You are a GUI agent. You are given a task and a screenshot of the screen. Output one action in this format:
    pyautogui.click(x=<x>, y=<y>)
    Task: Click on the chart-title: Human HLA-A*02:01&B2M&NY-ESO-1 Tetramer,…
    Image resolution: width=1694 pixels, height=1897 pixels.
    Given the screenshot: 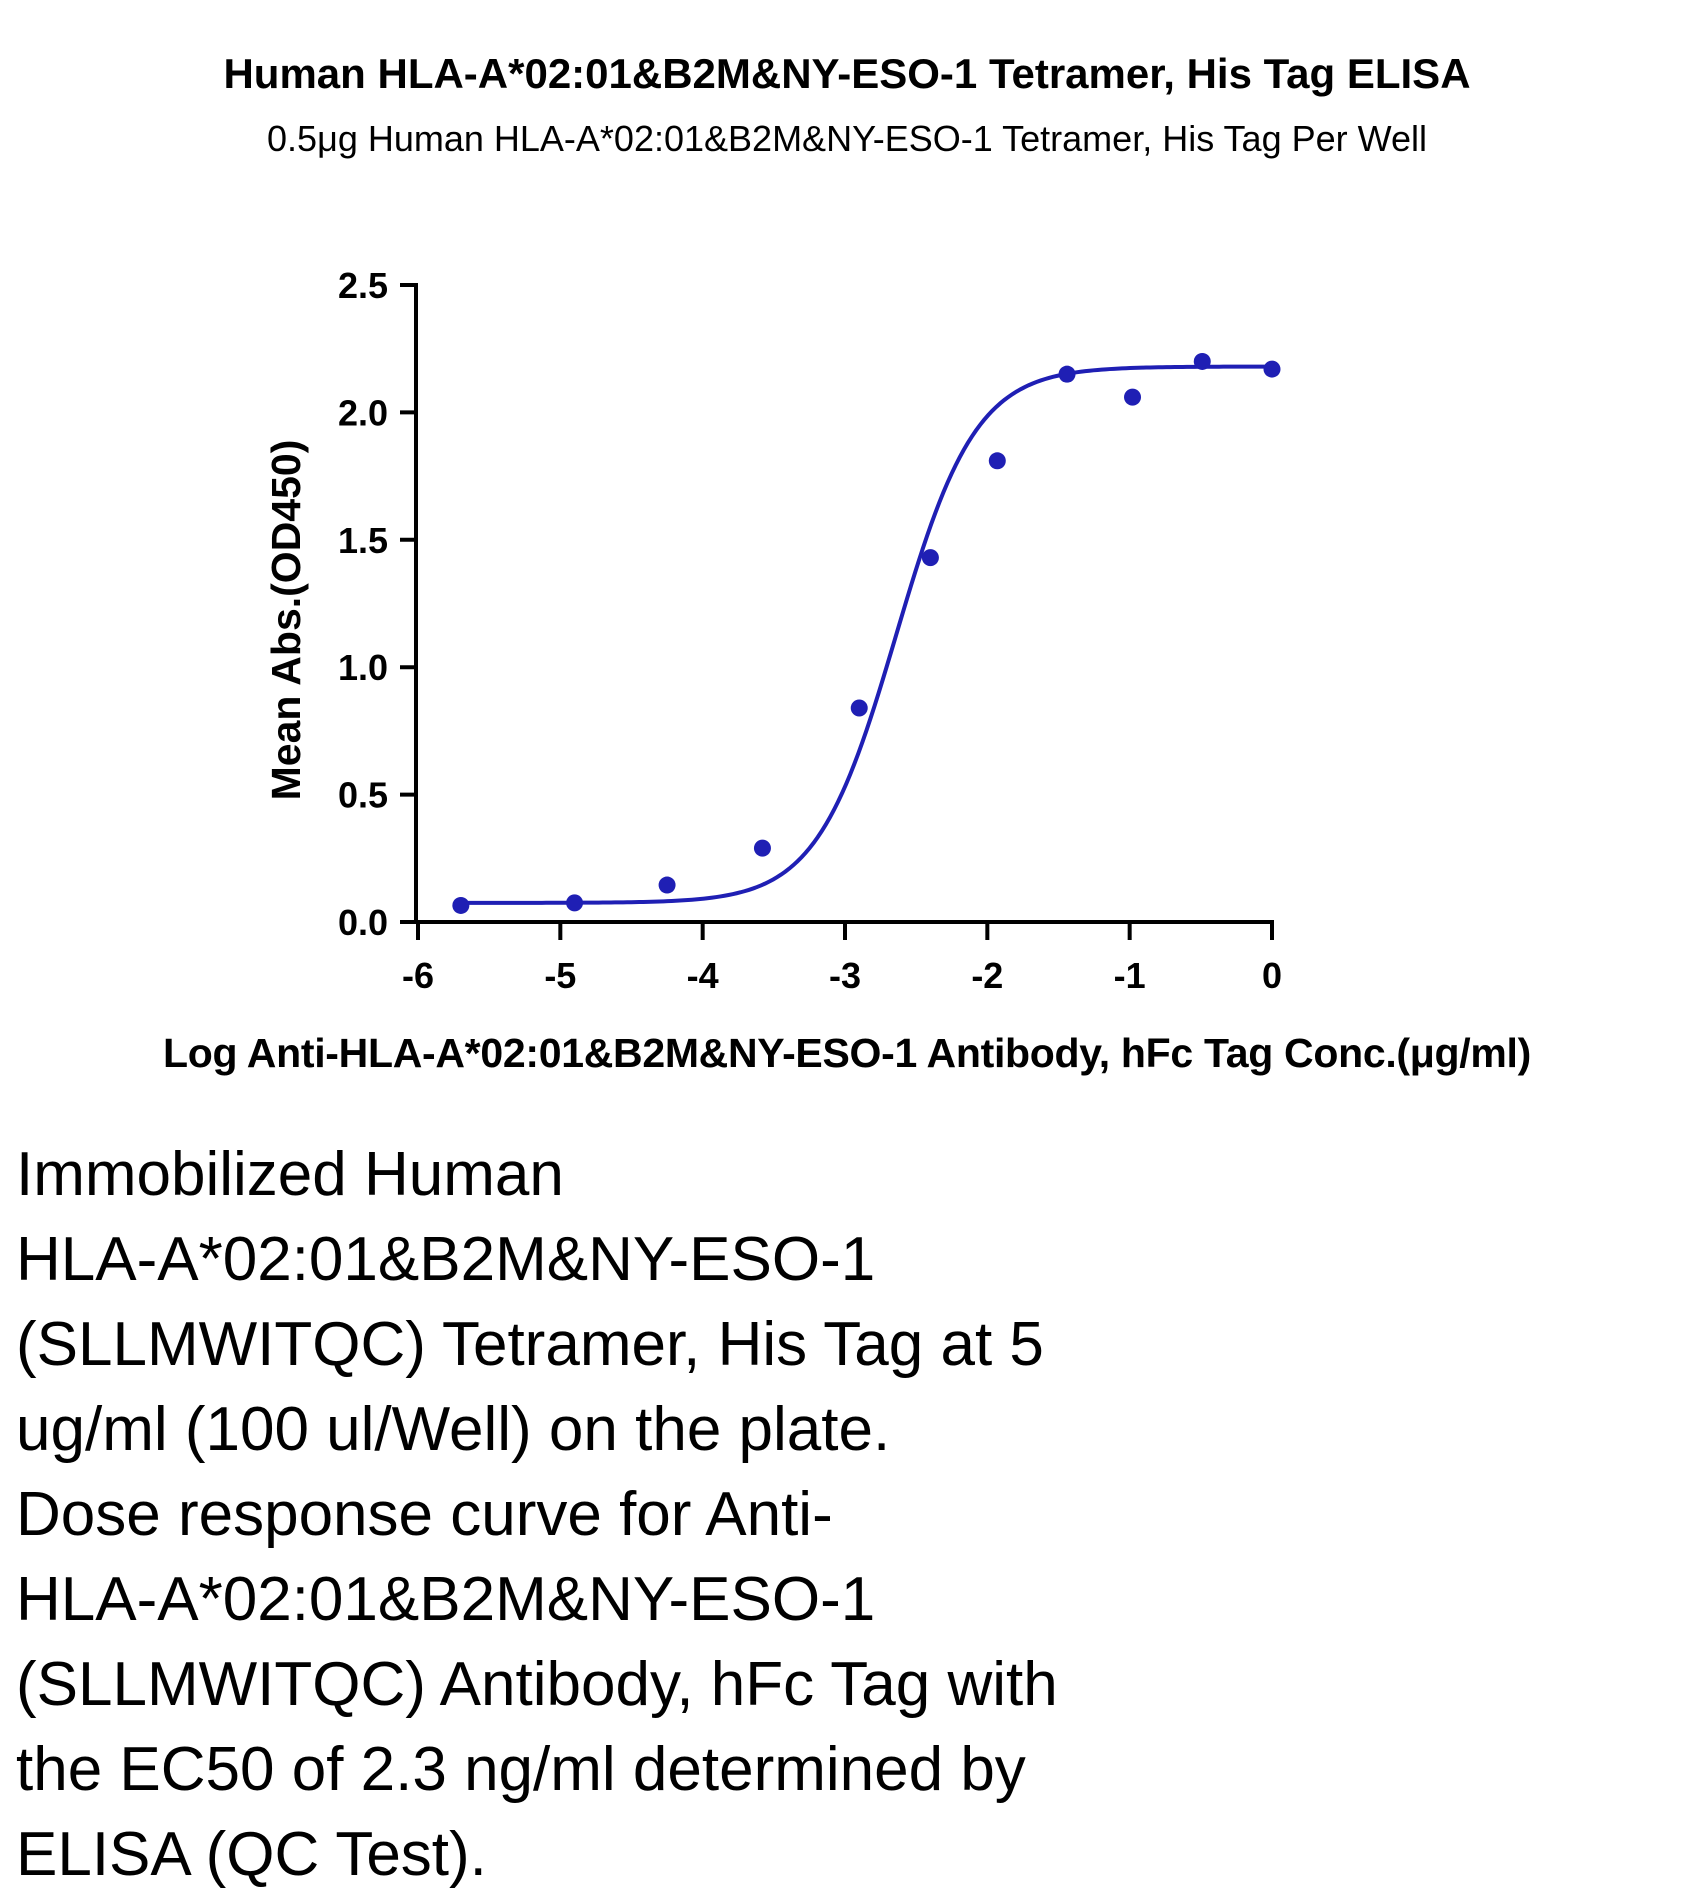 What is the action you would take?
    pyautogui.click(x=847, y=73)
    